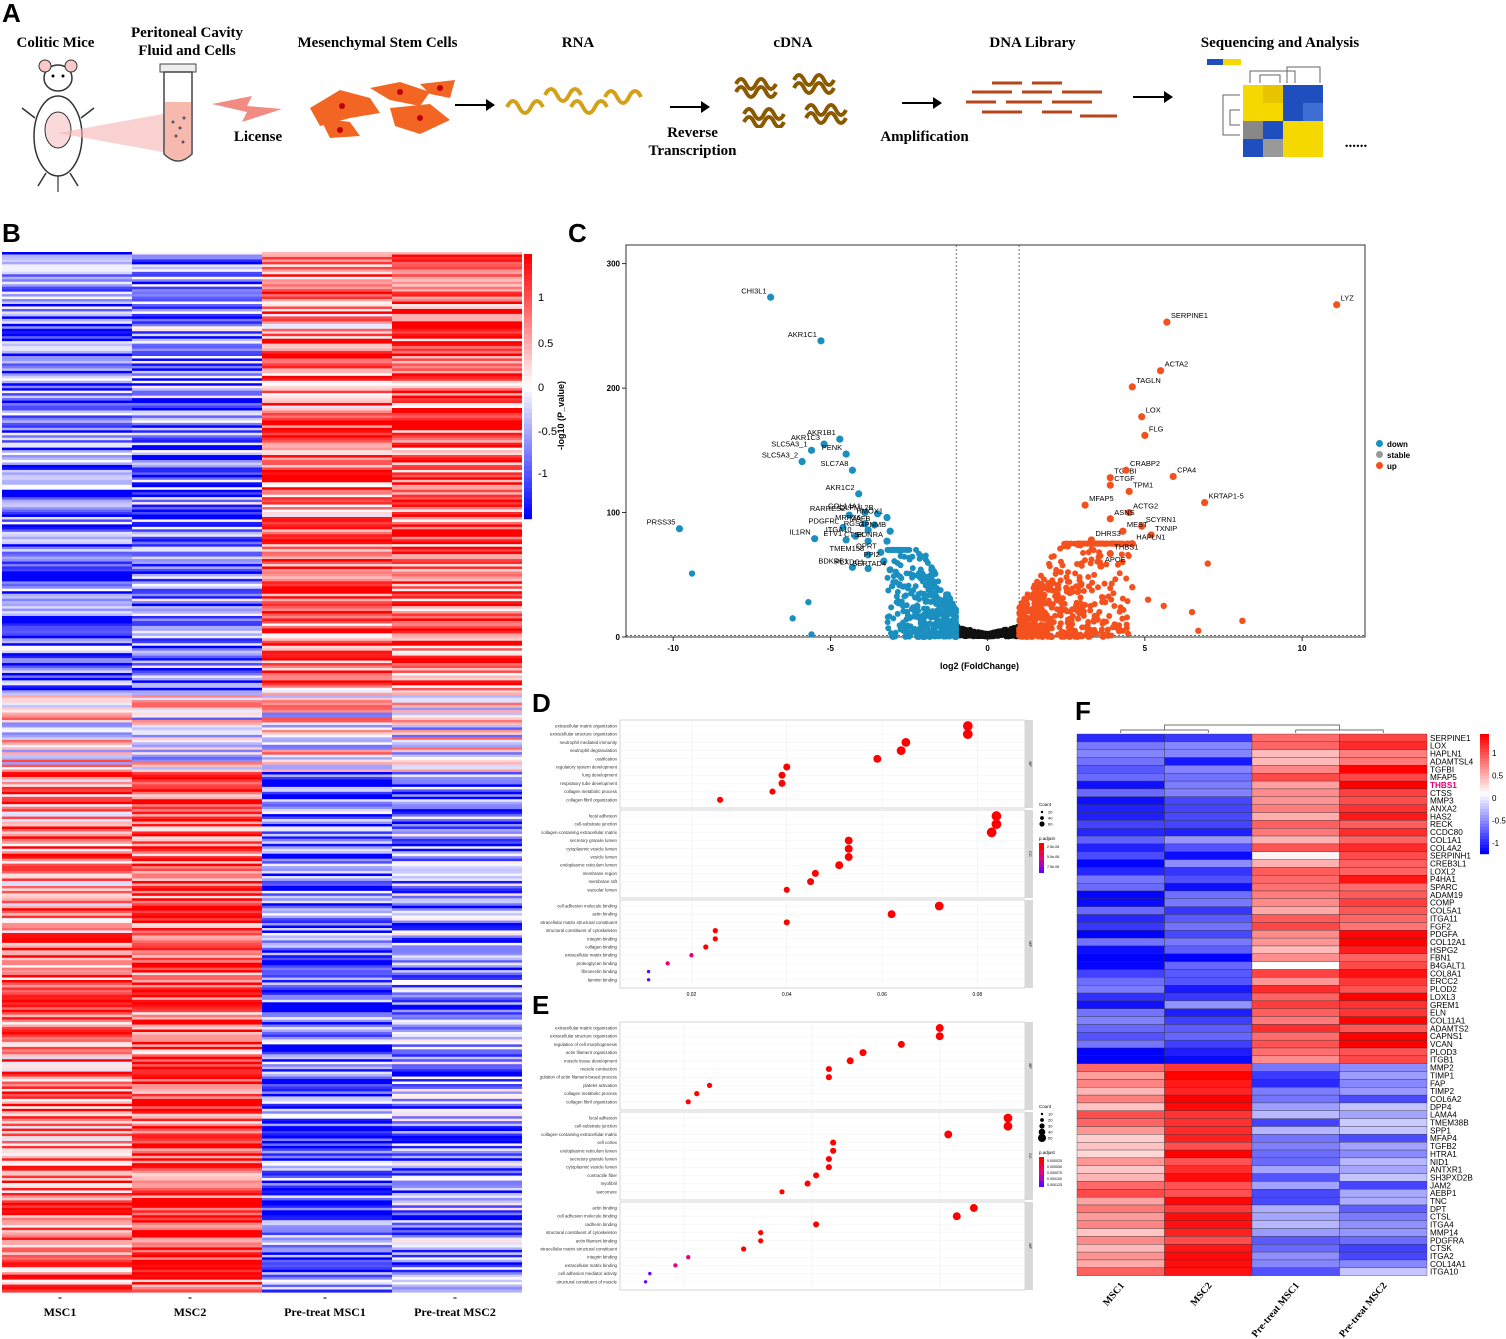  I want to click on panel-label-e: E, so click(541, 1005).